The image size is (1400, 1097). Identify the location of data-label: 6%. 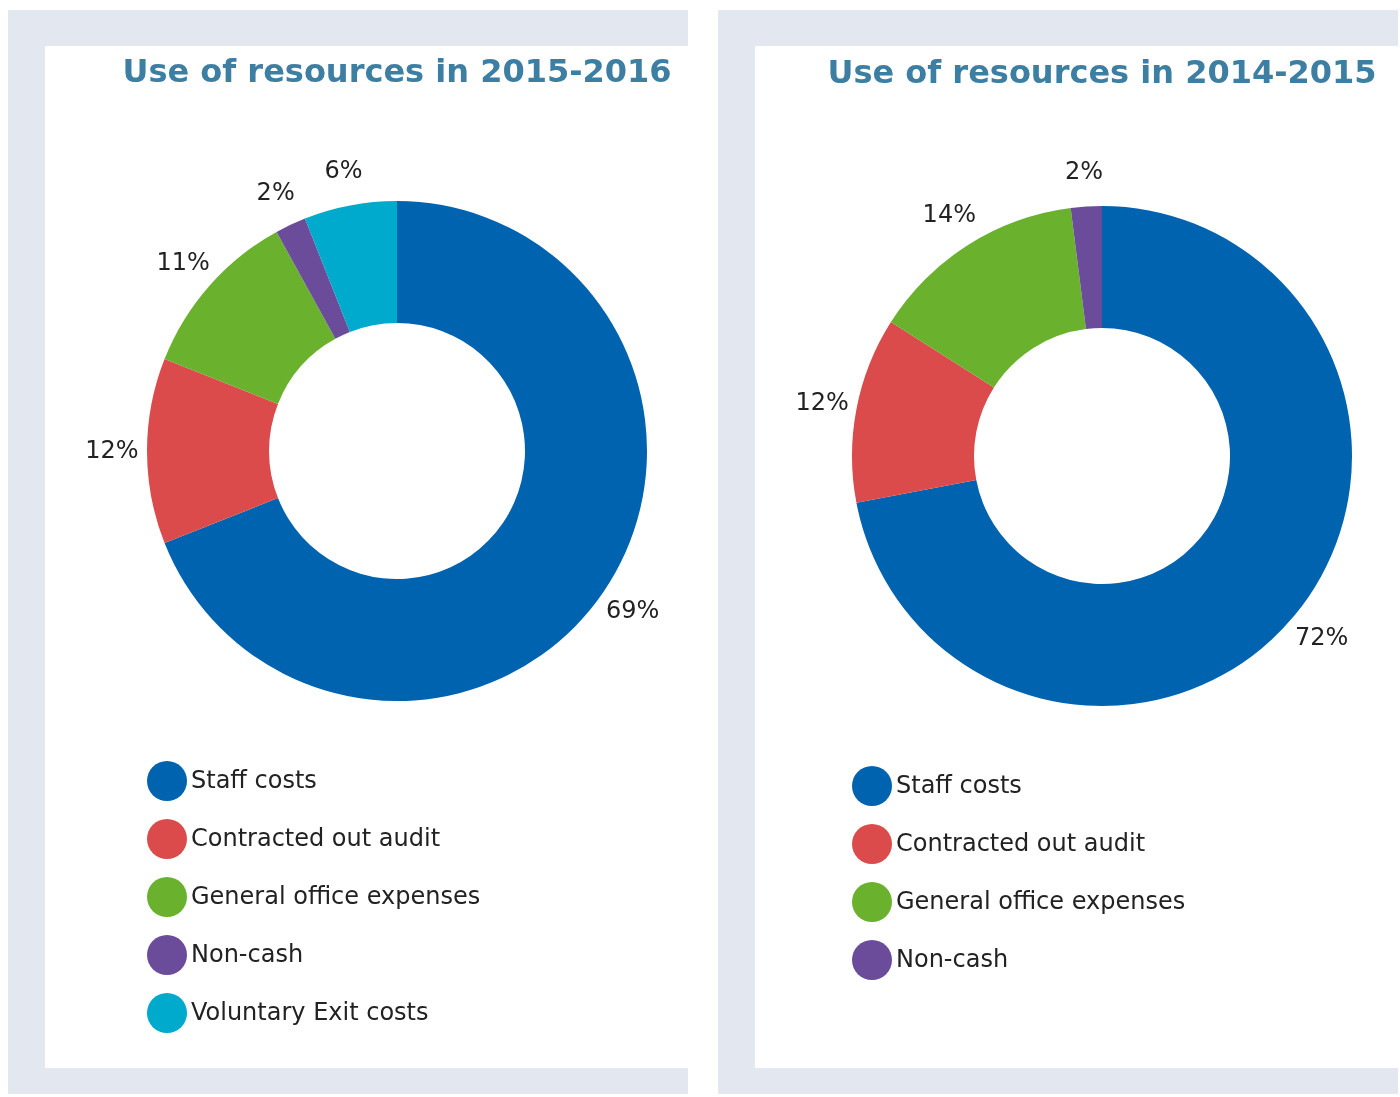
(343, 170).